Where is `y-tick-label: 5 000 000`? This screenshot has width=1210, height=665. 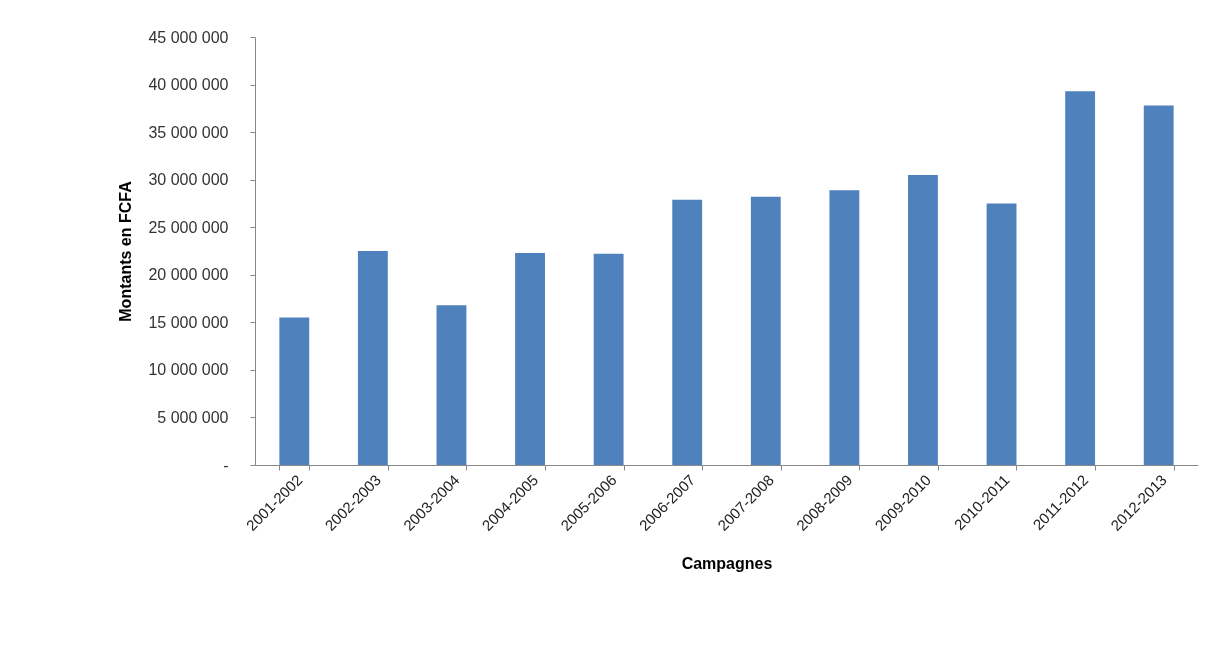 y-tick-label: 5 000 000 is located at coordinates (193, 417).